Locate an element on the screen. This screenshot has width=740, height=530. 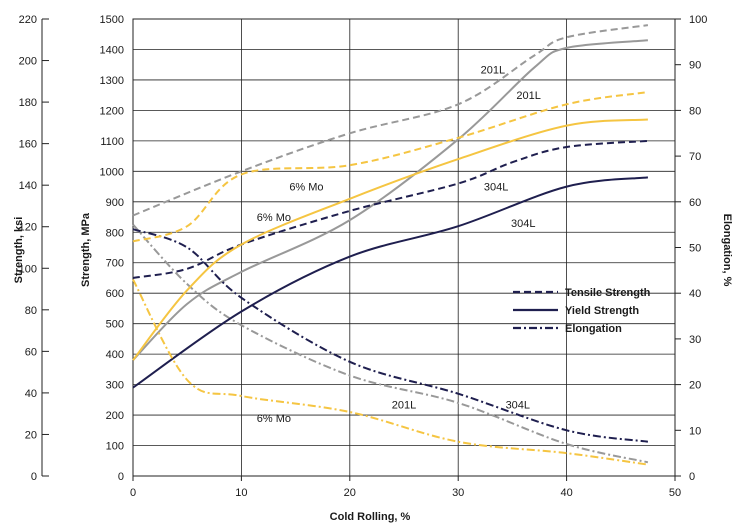
annotation-1: 201L is located at coordinates (528, 96).